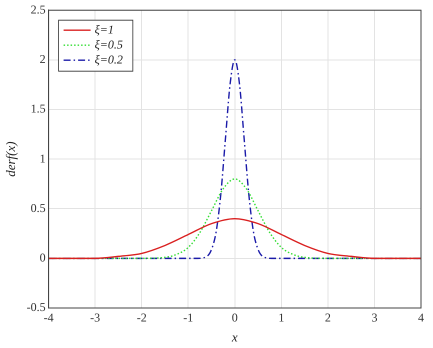  I want to click on x-tick-label: -1, so click(188, 317).